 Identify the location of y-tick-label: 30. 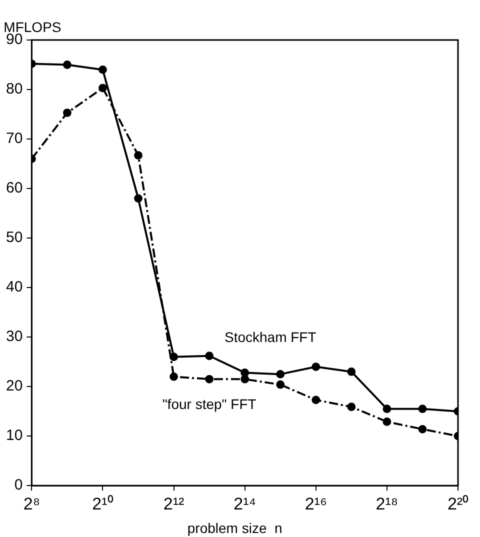
(14, 337).